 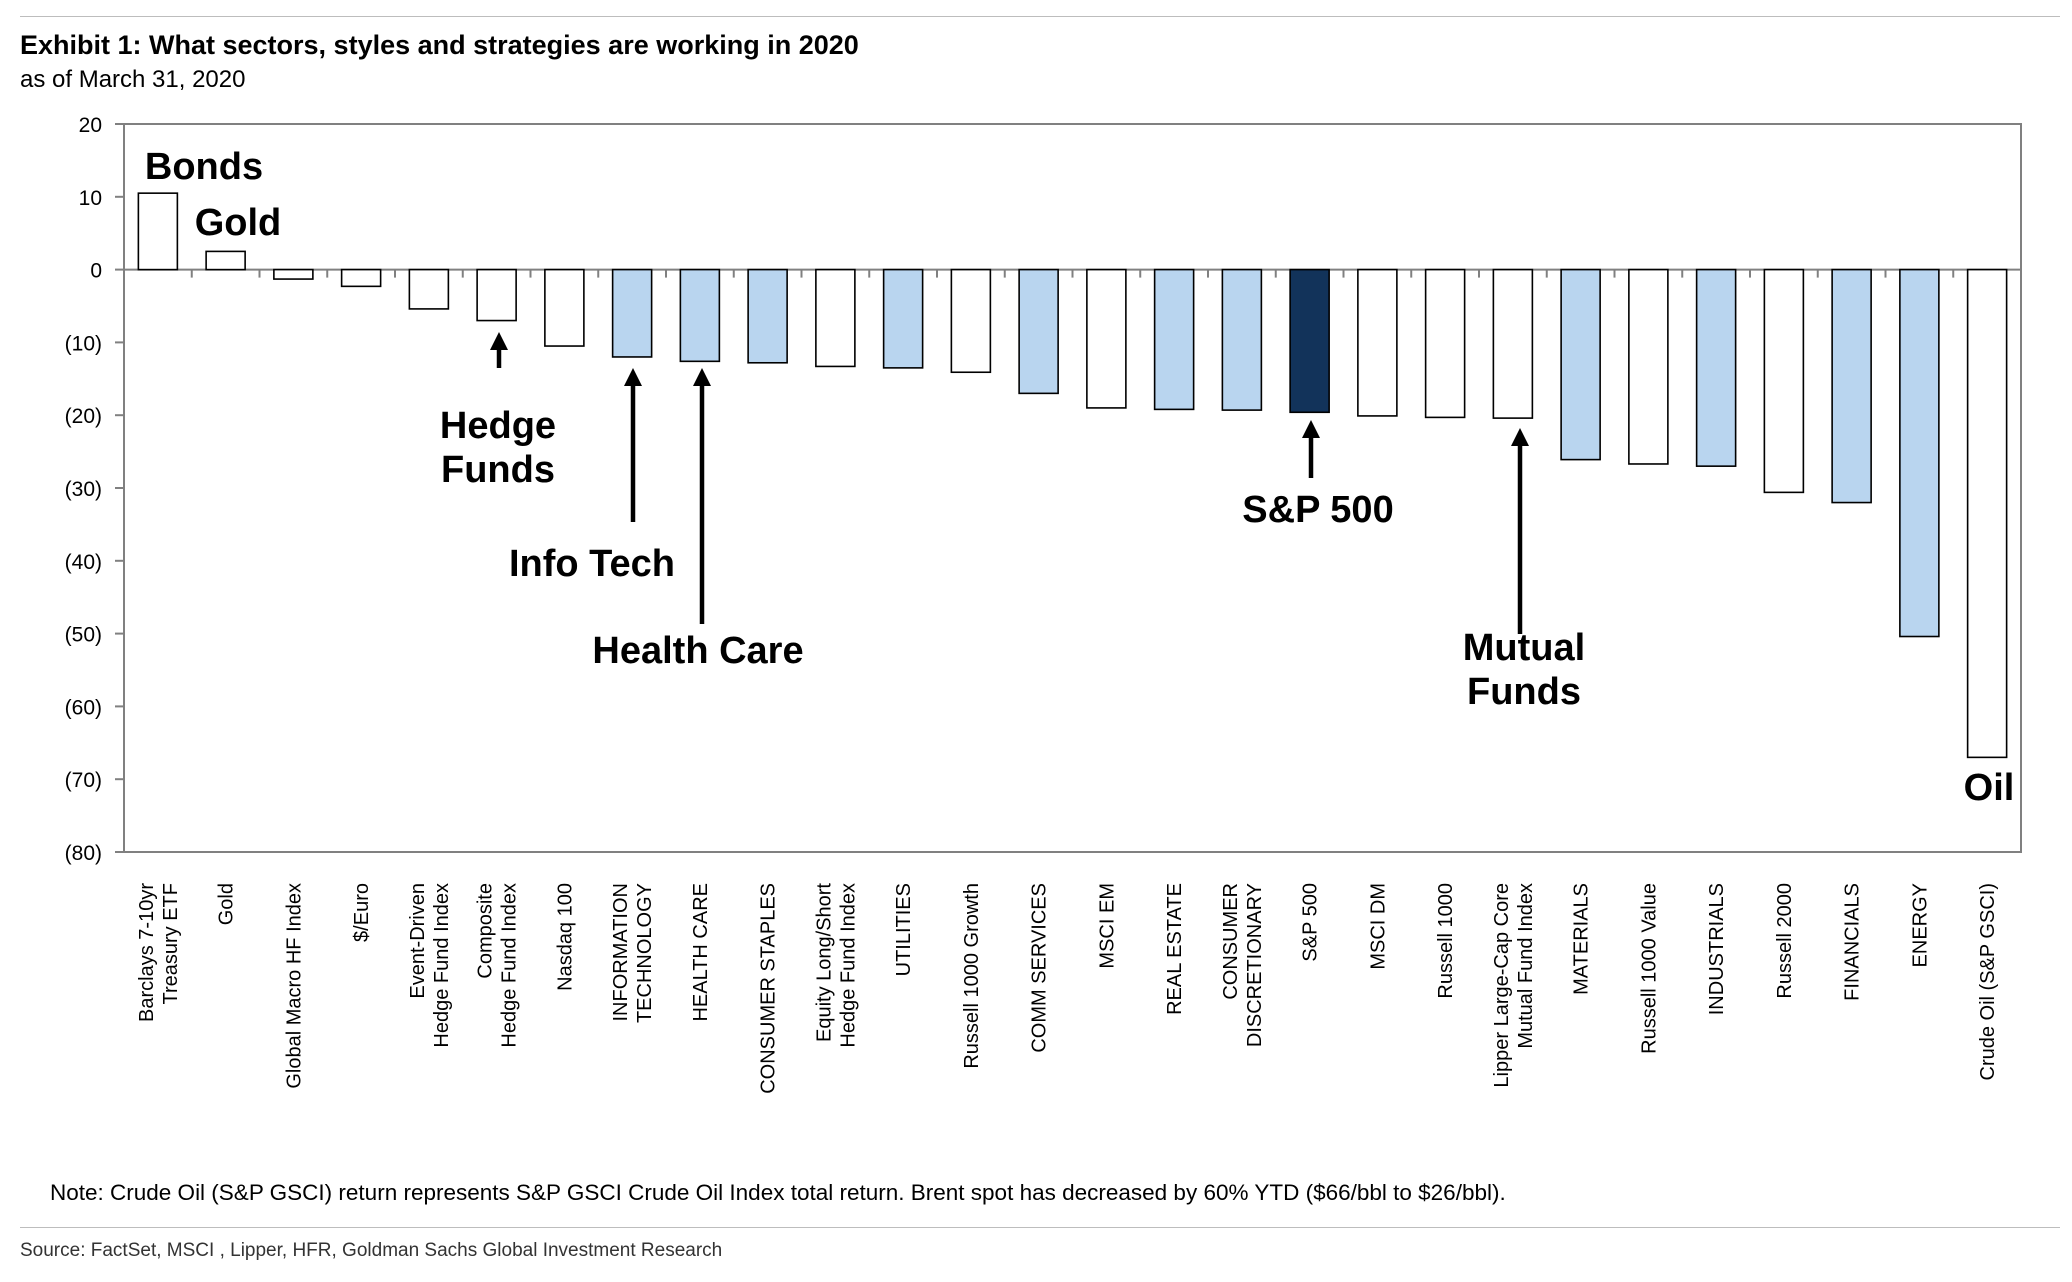 I want to click on x-category-label: CONSUMER, so click(x=1231, y=941).